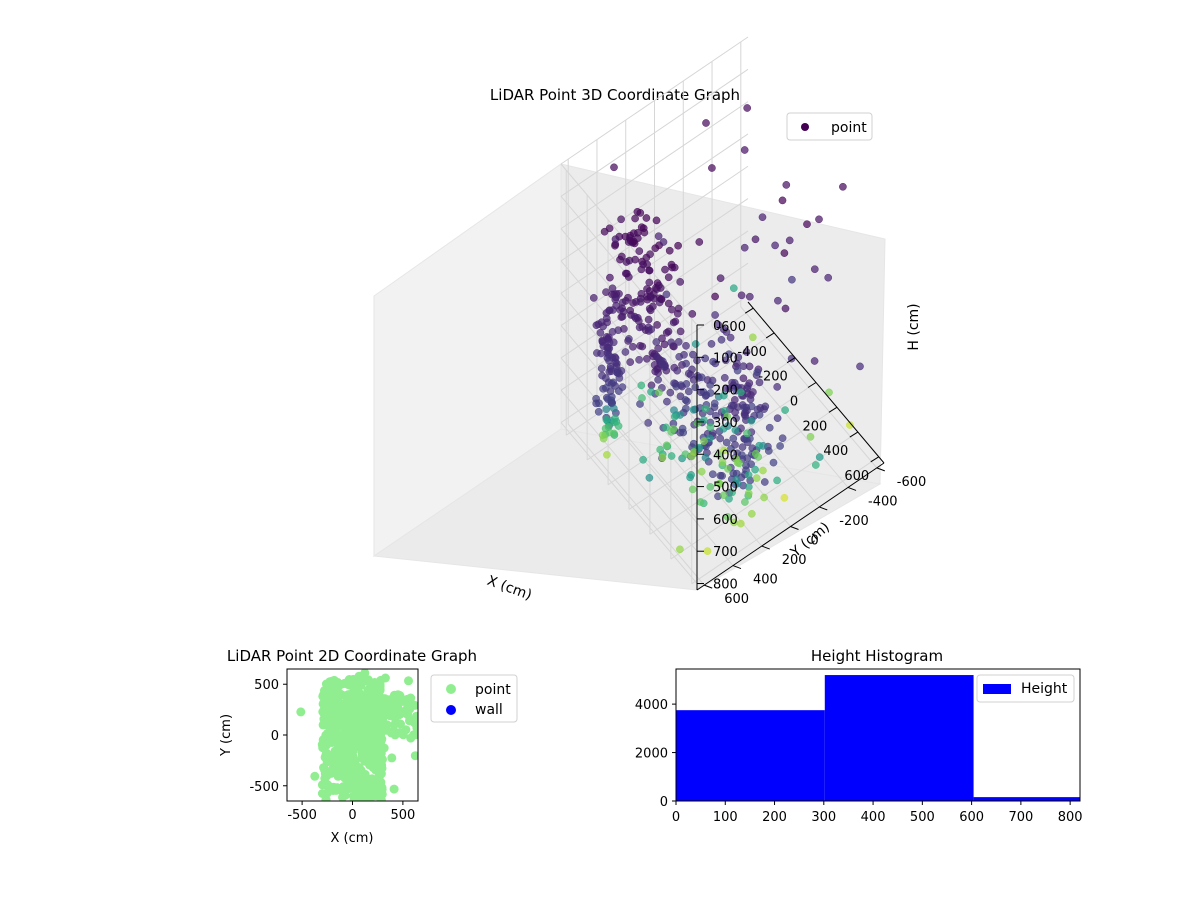 The height and width of the screenshot is (900, 1200). Describe the element at coordinates (676, 817) in the screenshot. I see `x-tick-label-histogram: 0` at that location.